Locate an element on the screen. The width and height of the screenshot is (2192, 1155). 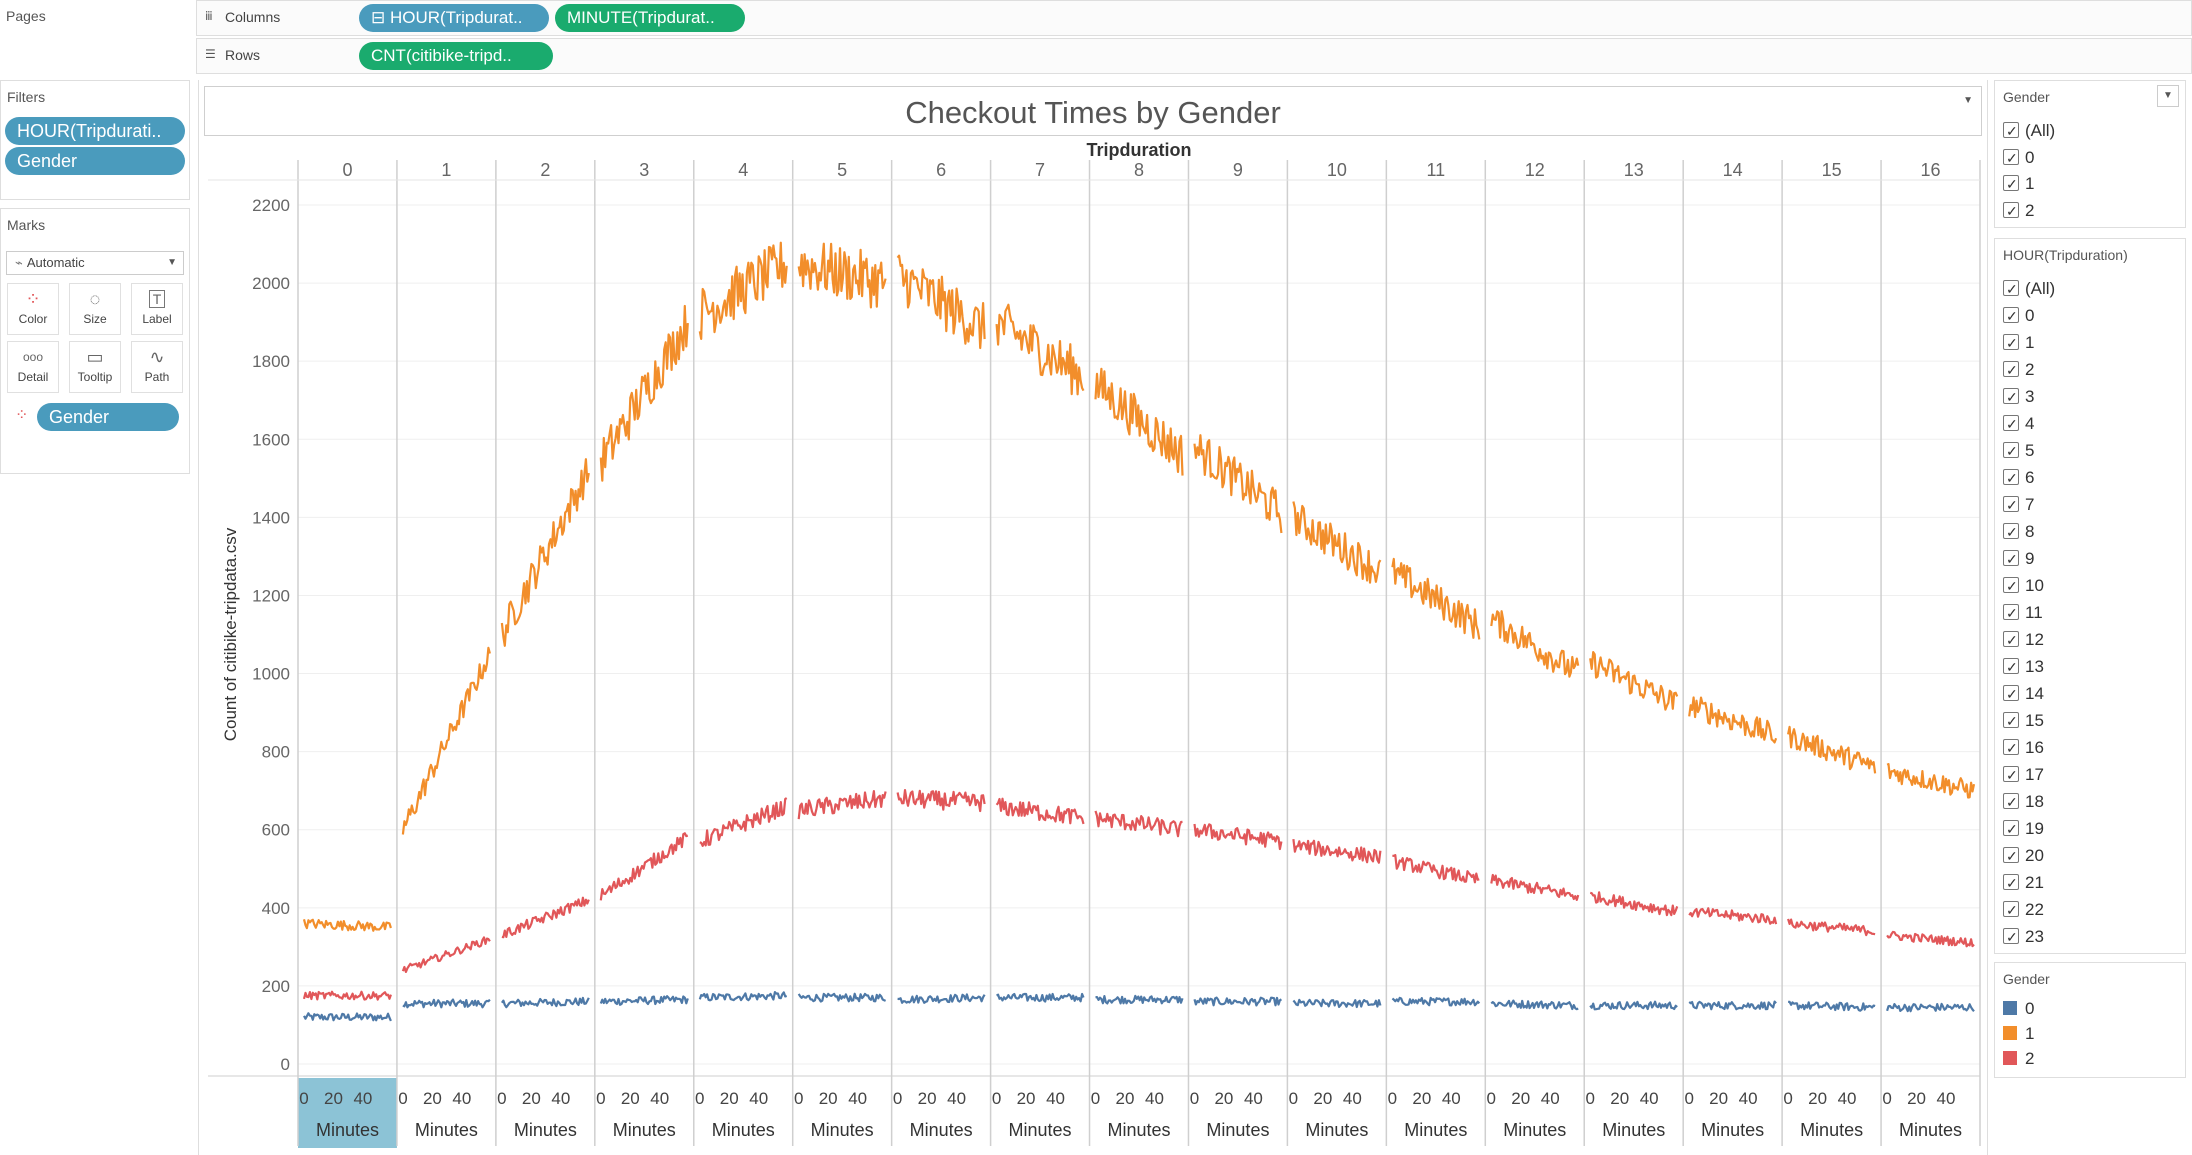
hour-filter-item-label: 13 is located at coordinates (2034, 666).